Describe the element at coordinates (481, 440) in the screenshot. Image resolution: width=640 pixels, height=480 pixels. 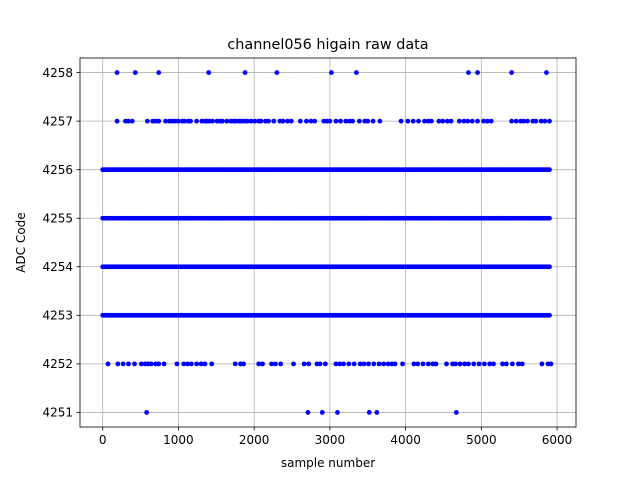
I see `x-tick-label: 5000` at that location.